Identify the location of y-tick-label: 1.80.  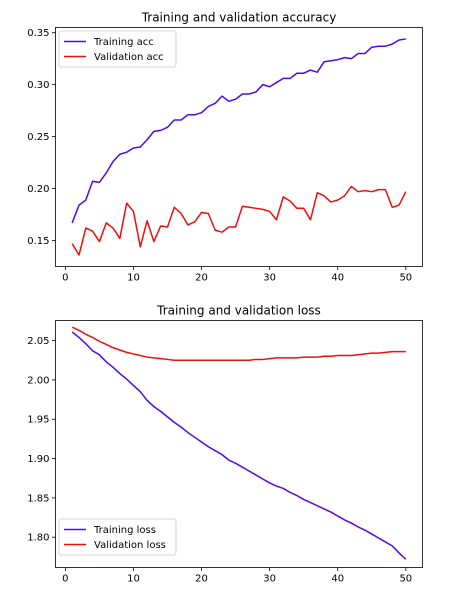
(38, 538).